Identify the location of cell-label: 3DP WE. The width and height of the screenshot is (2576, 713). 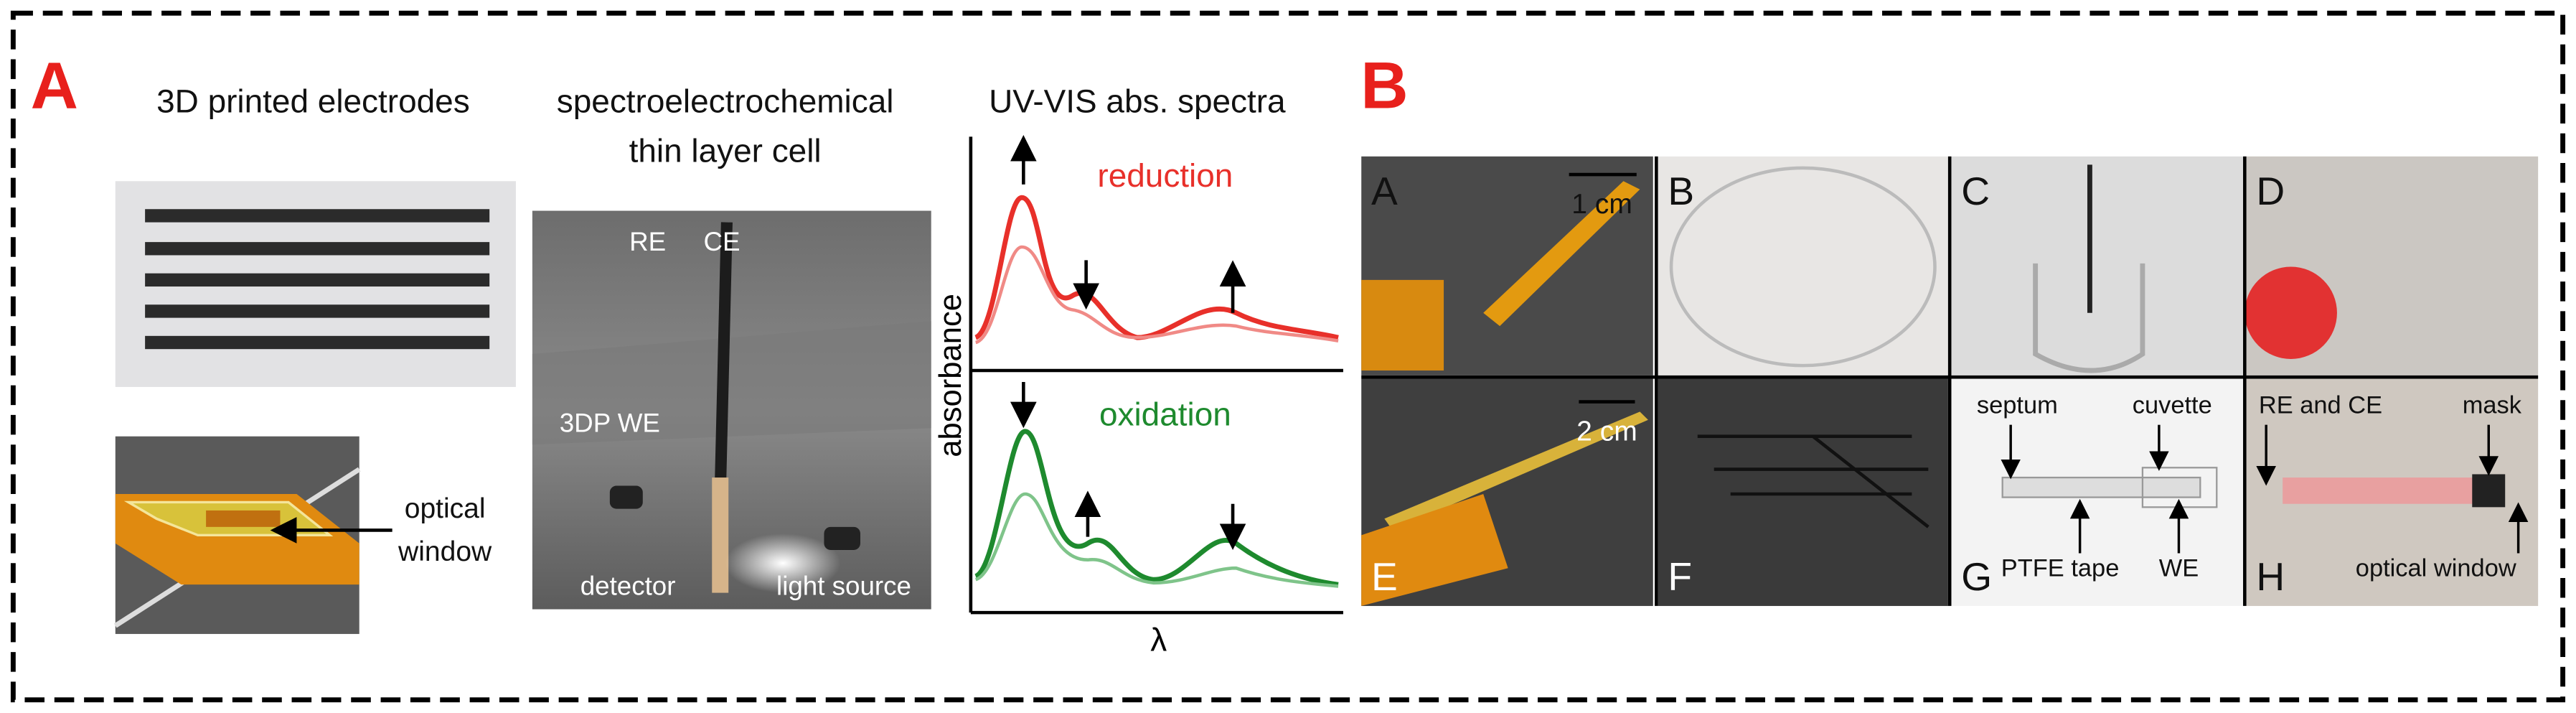
(610, 422).